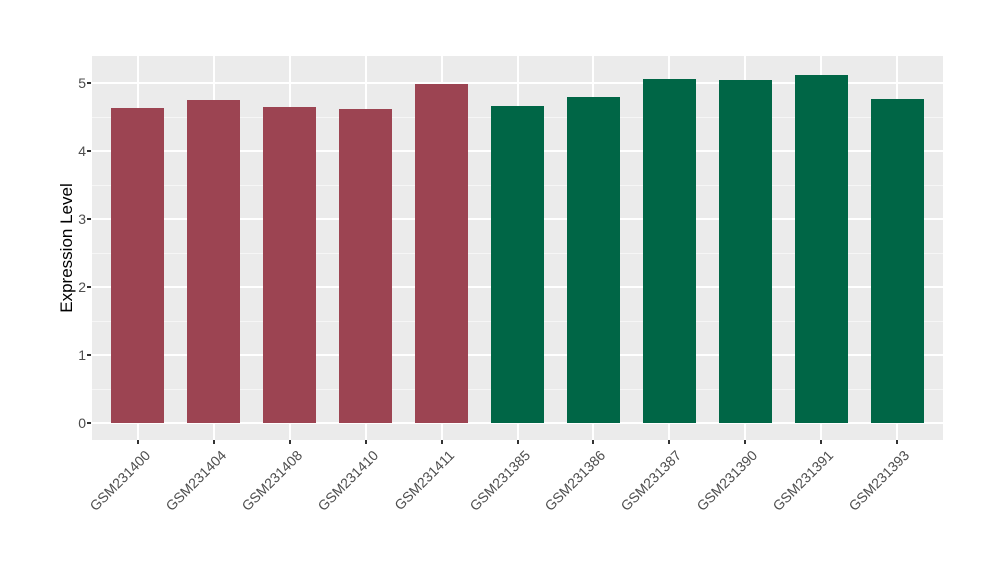 The image size is (1000, 580). Describe the element at coordinates (669, 251) in the screenshot. I see `bar-GSM231387` at that location.